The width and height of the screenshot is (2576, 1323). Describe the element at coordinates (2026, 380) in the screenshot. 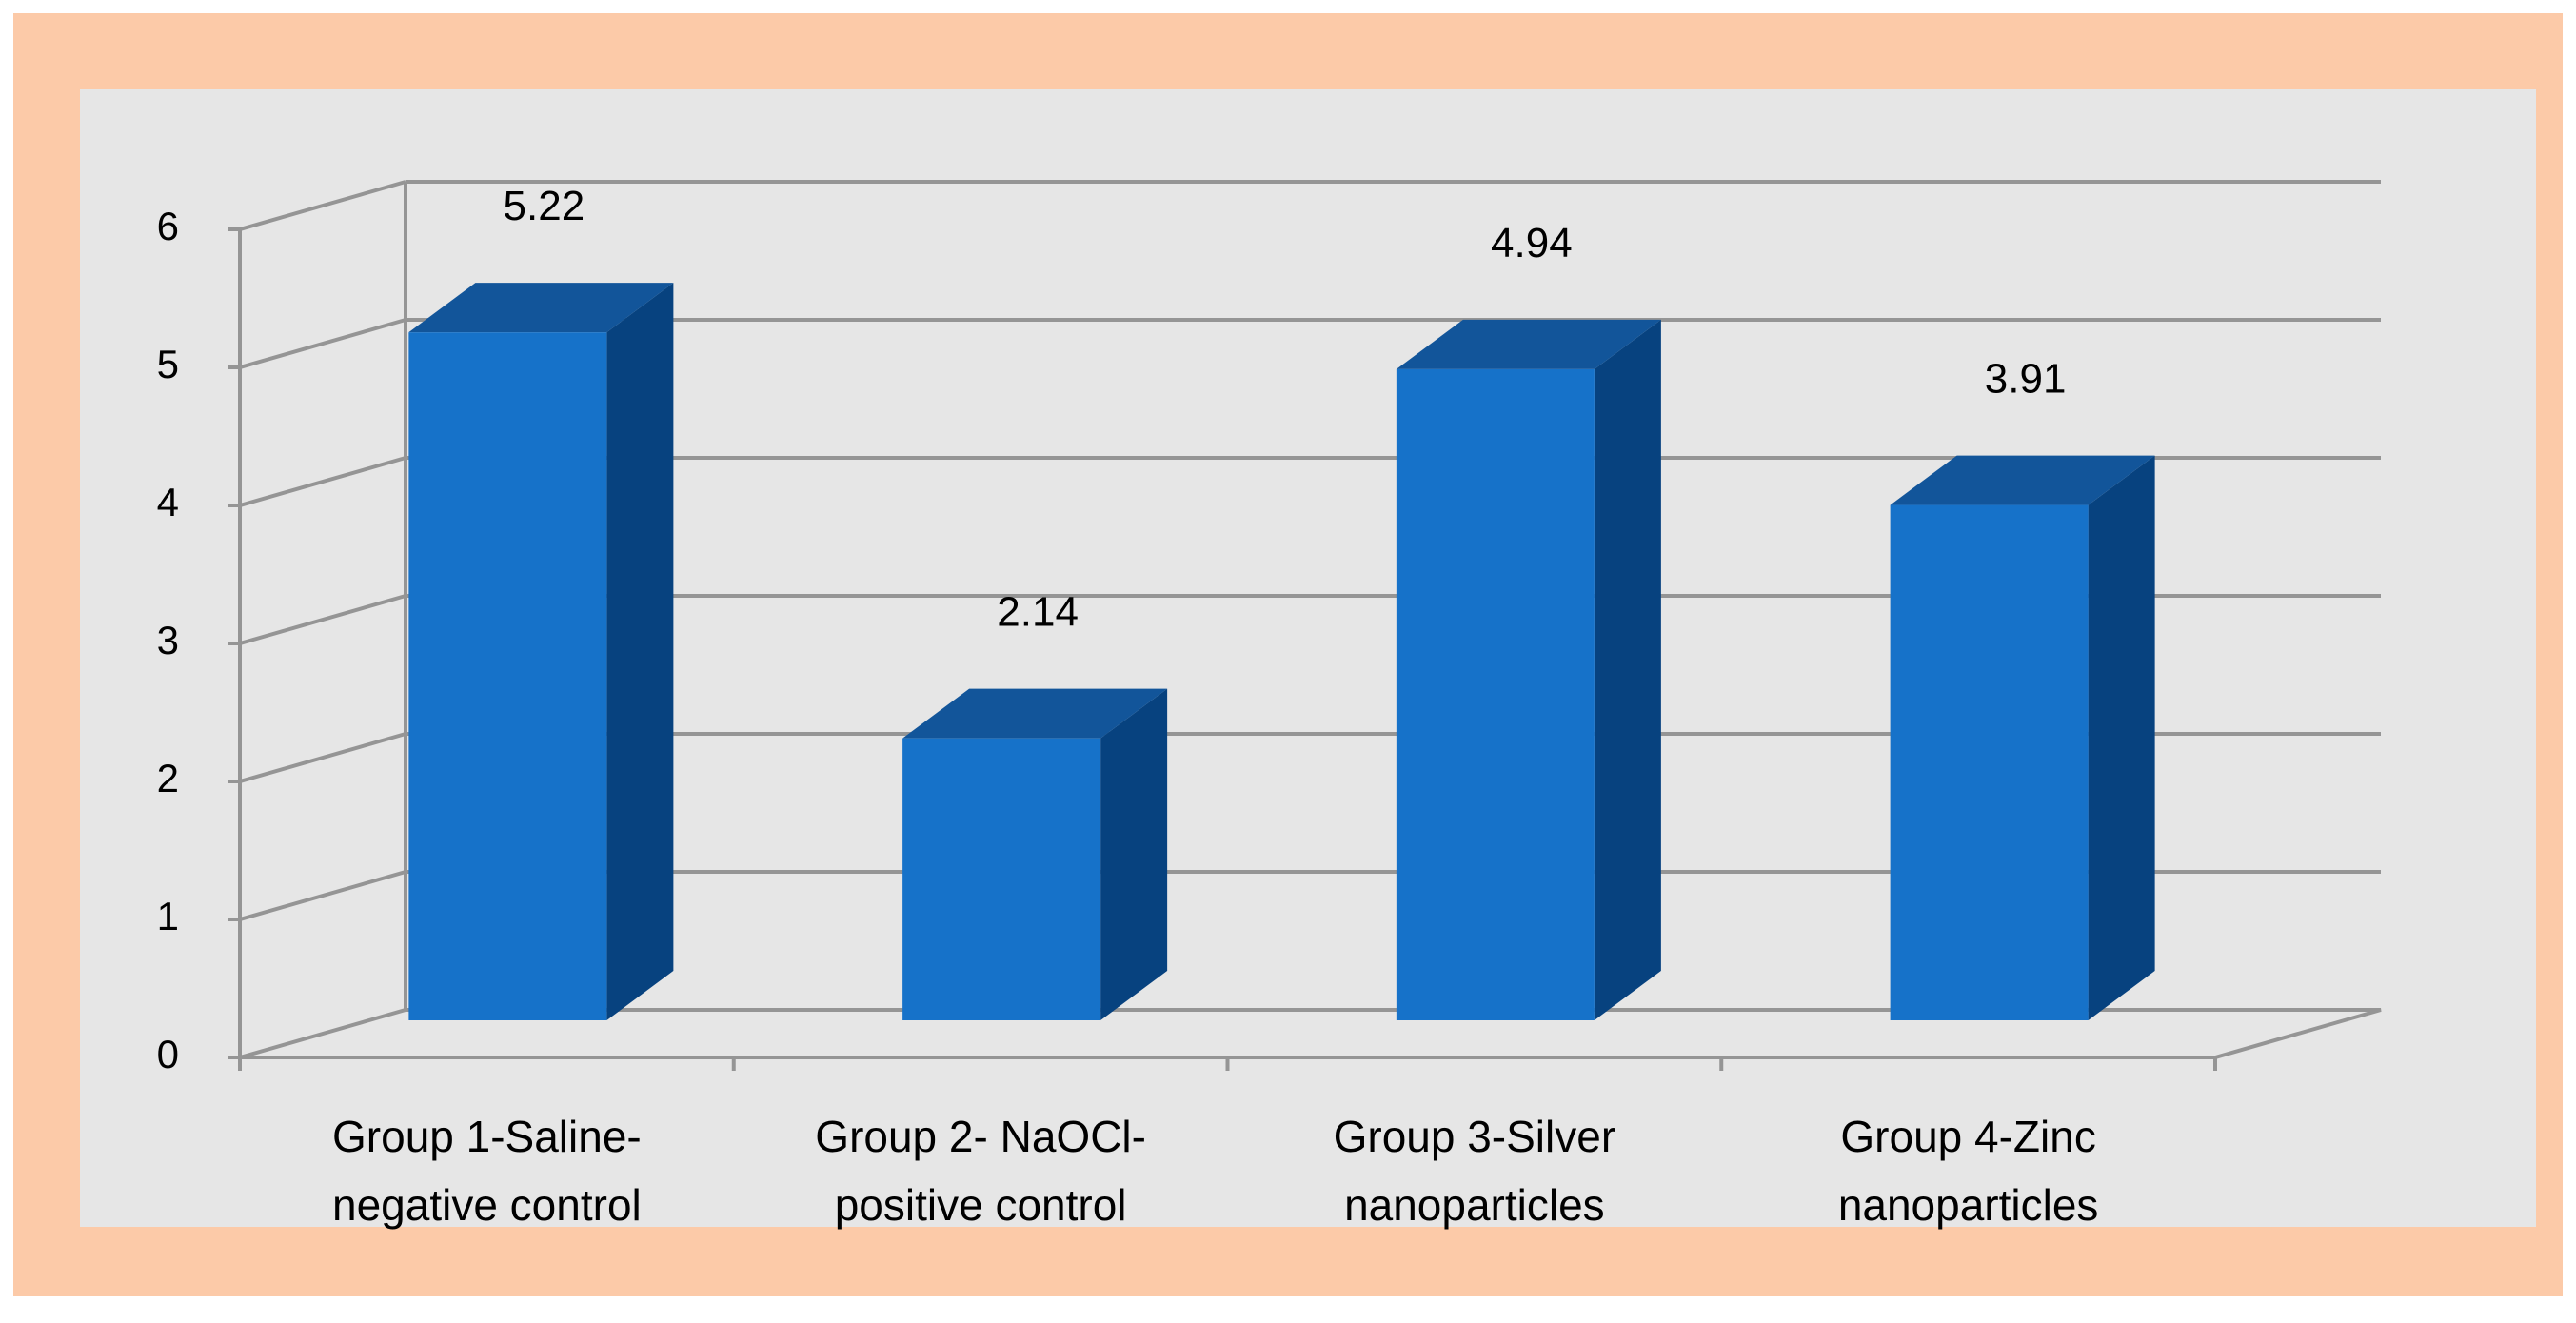

I see `data-label: 3.91` at that location.